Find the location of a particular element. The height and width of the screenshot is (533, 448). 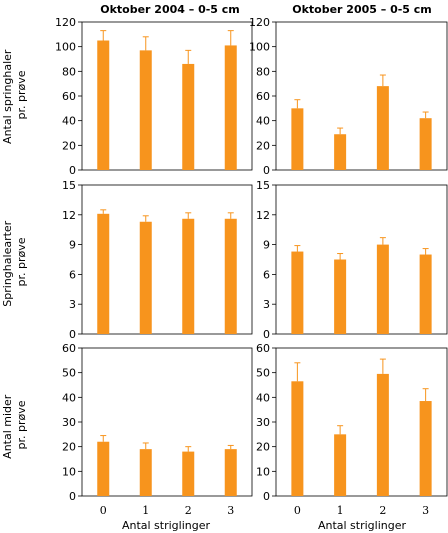

y-tick-label-r0c1: 40 is located at coordinates (263, 121).